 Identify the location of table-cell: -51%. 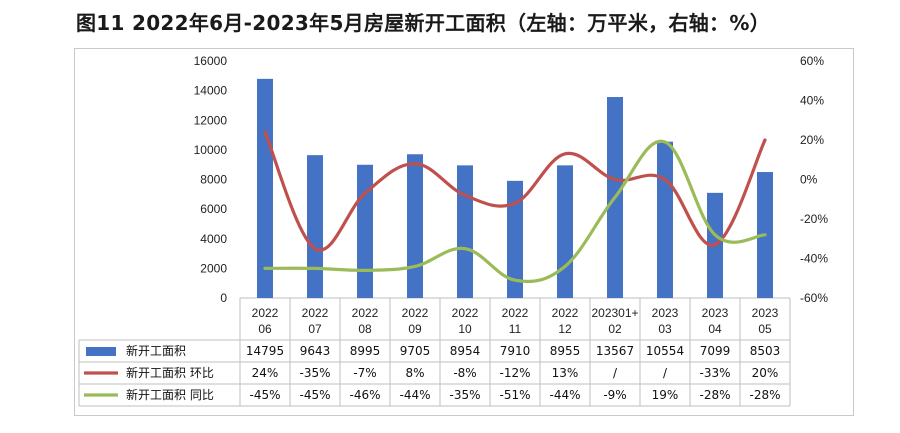
(514, 395).